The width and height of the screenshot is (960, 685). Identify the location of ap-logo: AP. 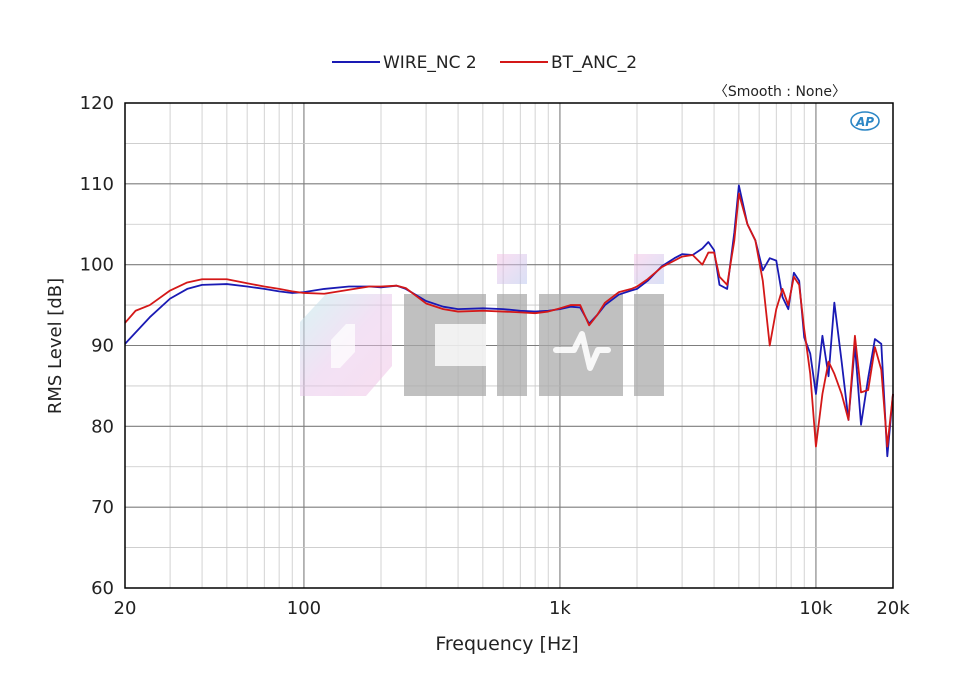
(865, 121).